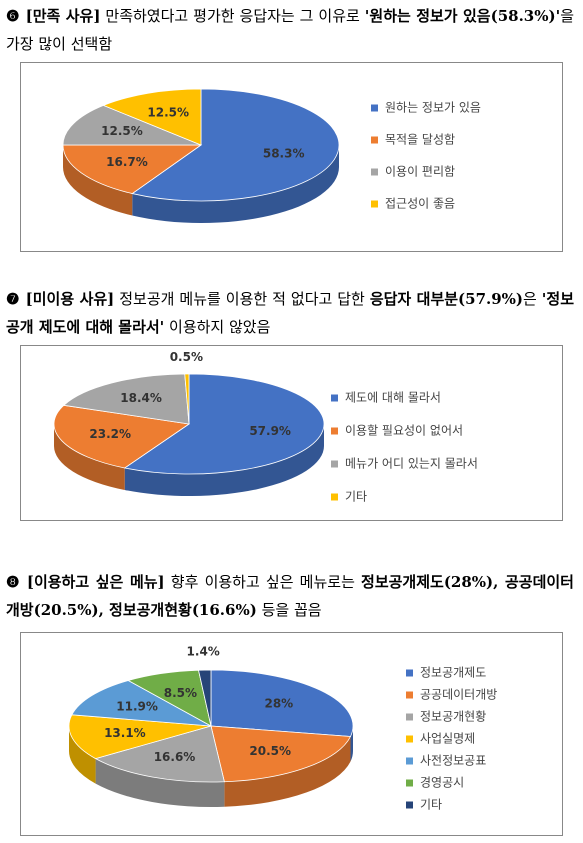 The width and height of the screenshot is (583, 843). What do you see at coordinates (270, 431) in the screenshot?
I see `value-label: 57.9%` at bounding box center [270, 431].